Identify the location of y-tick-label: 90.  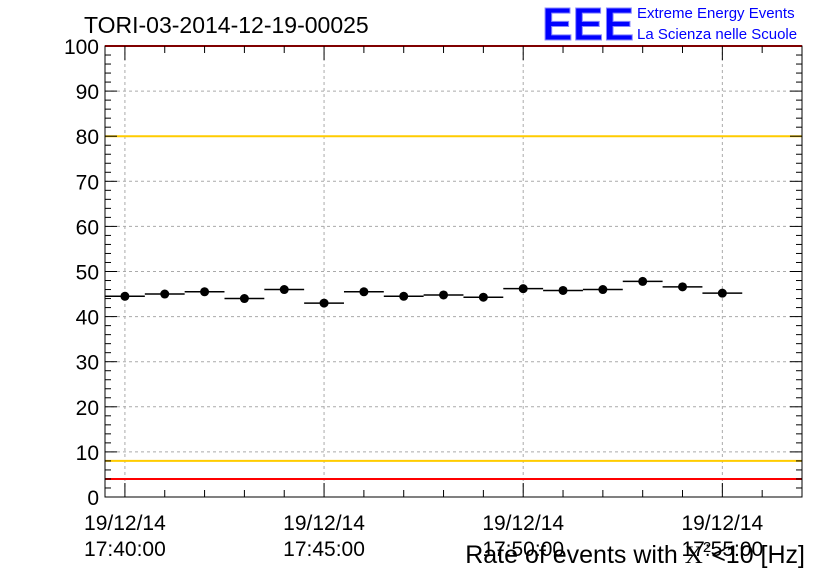
(87, 92).